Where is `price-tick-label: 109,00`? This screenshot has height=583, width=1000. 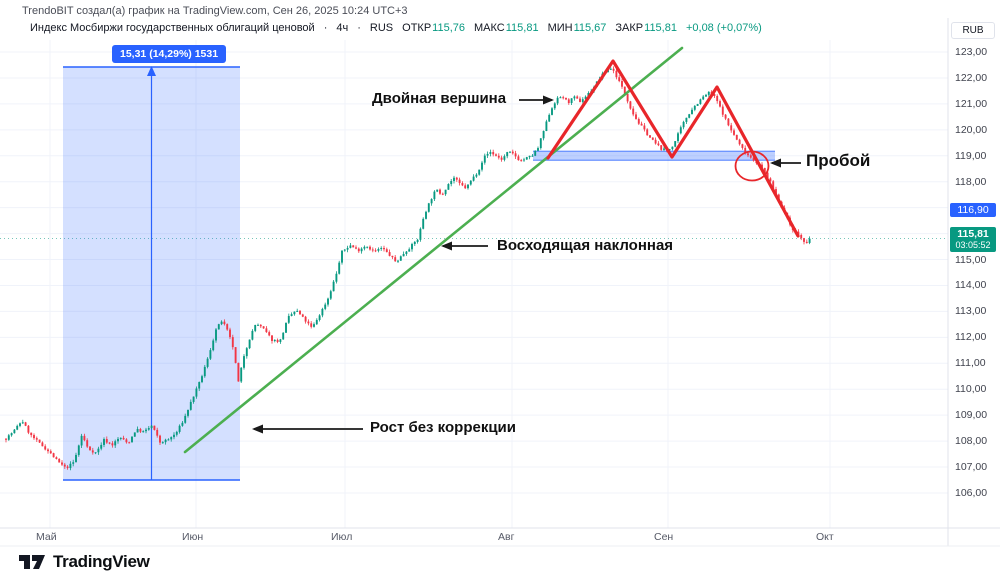
price-tick-label: 109,00 is located at coordinates (971, 415).